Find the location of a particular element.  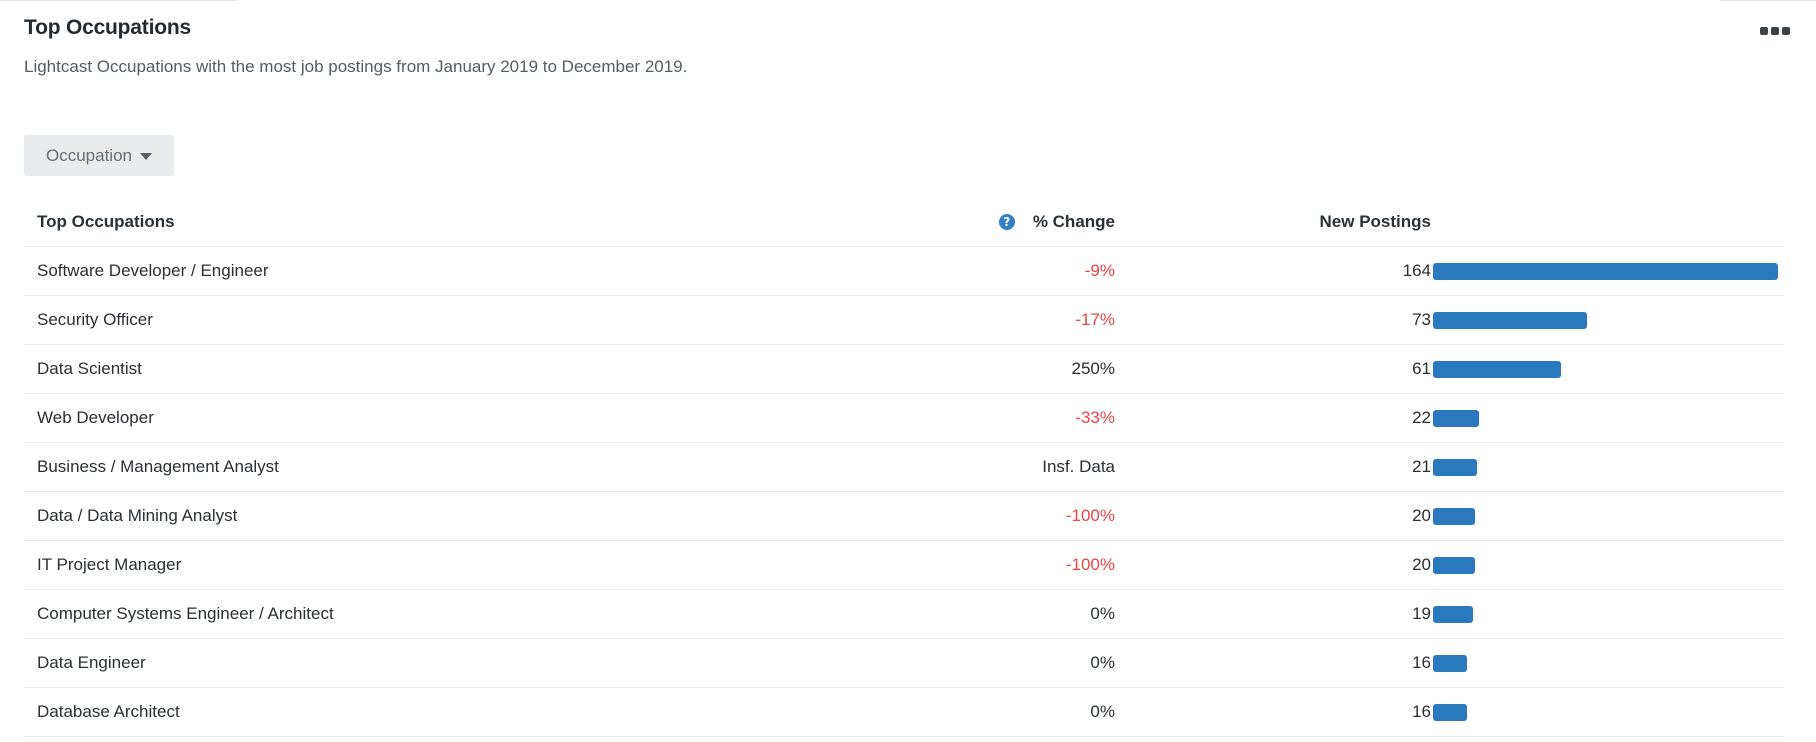

more-options-icon is located at coordinates (1775, 31).